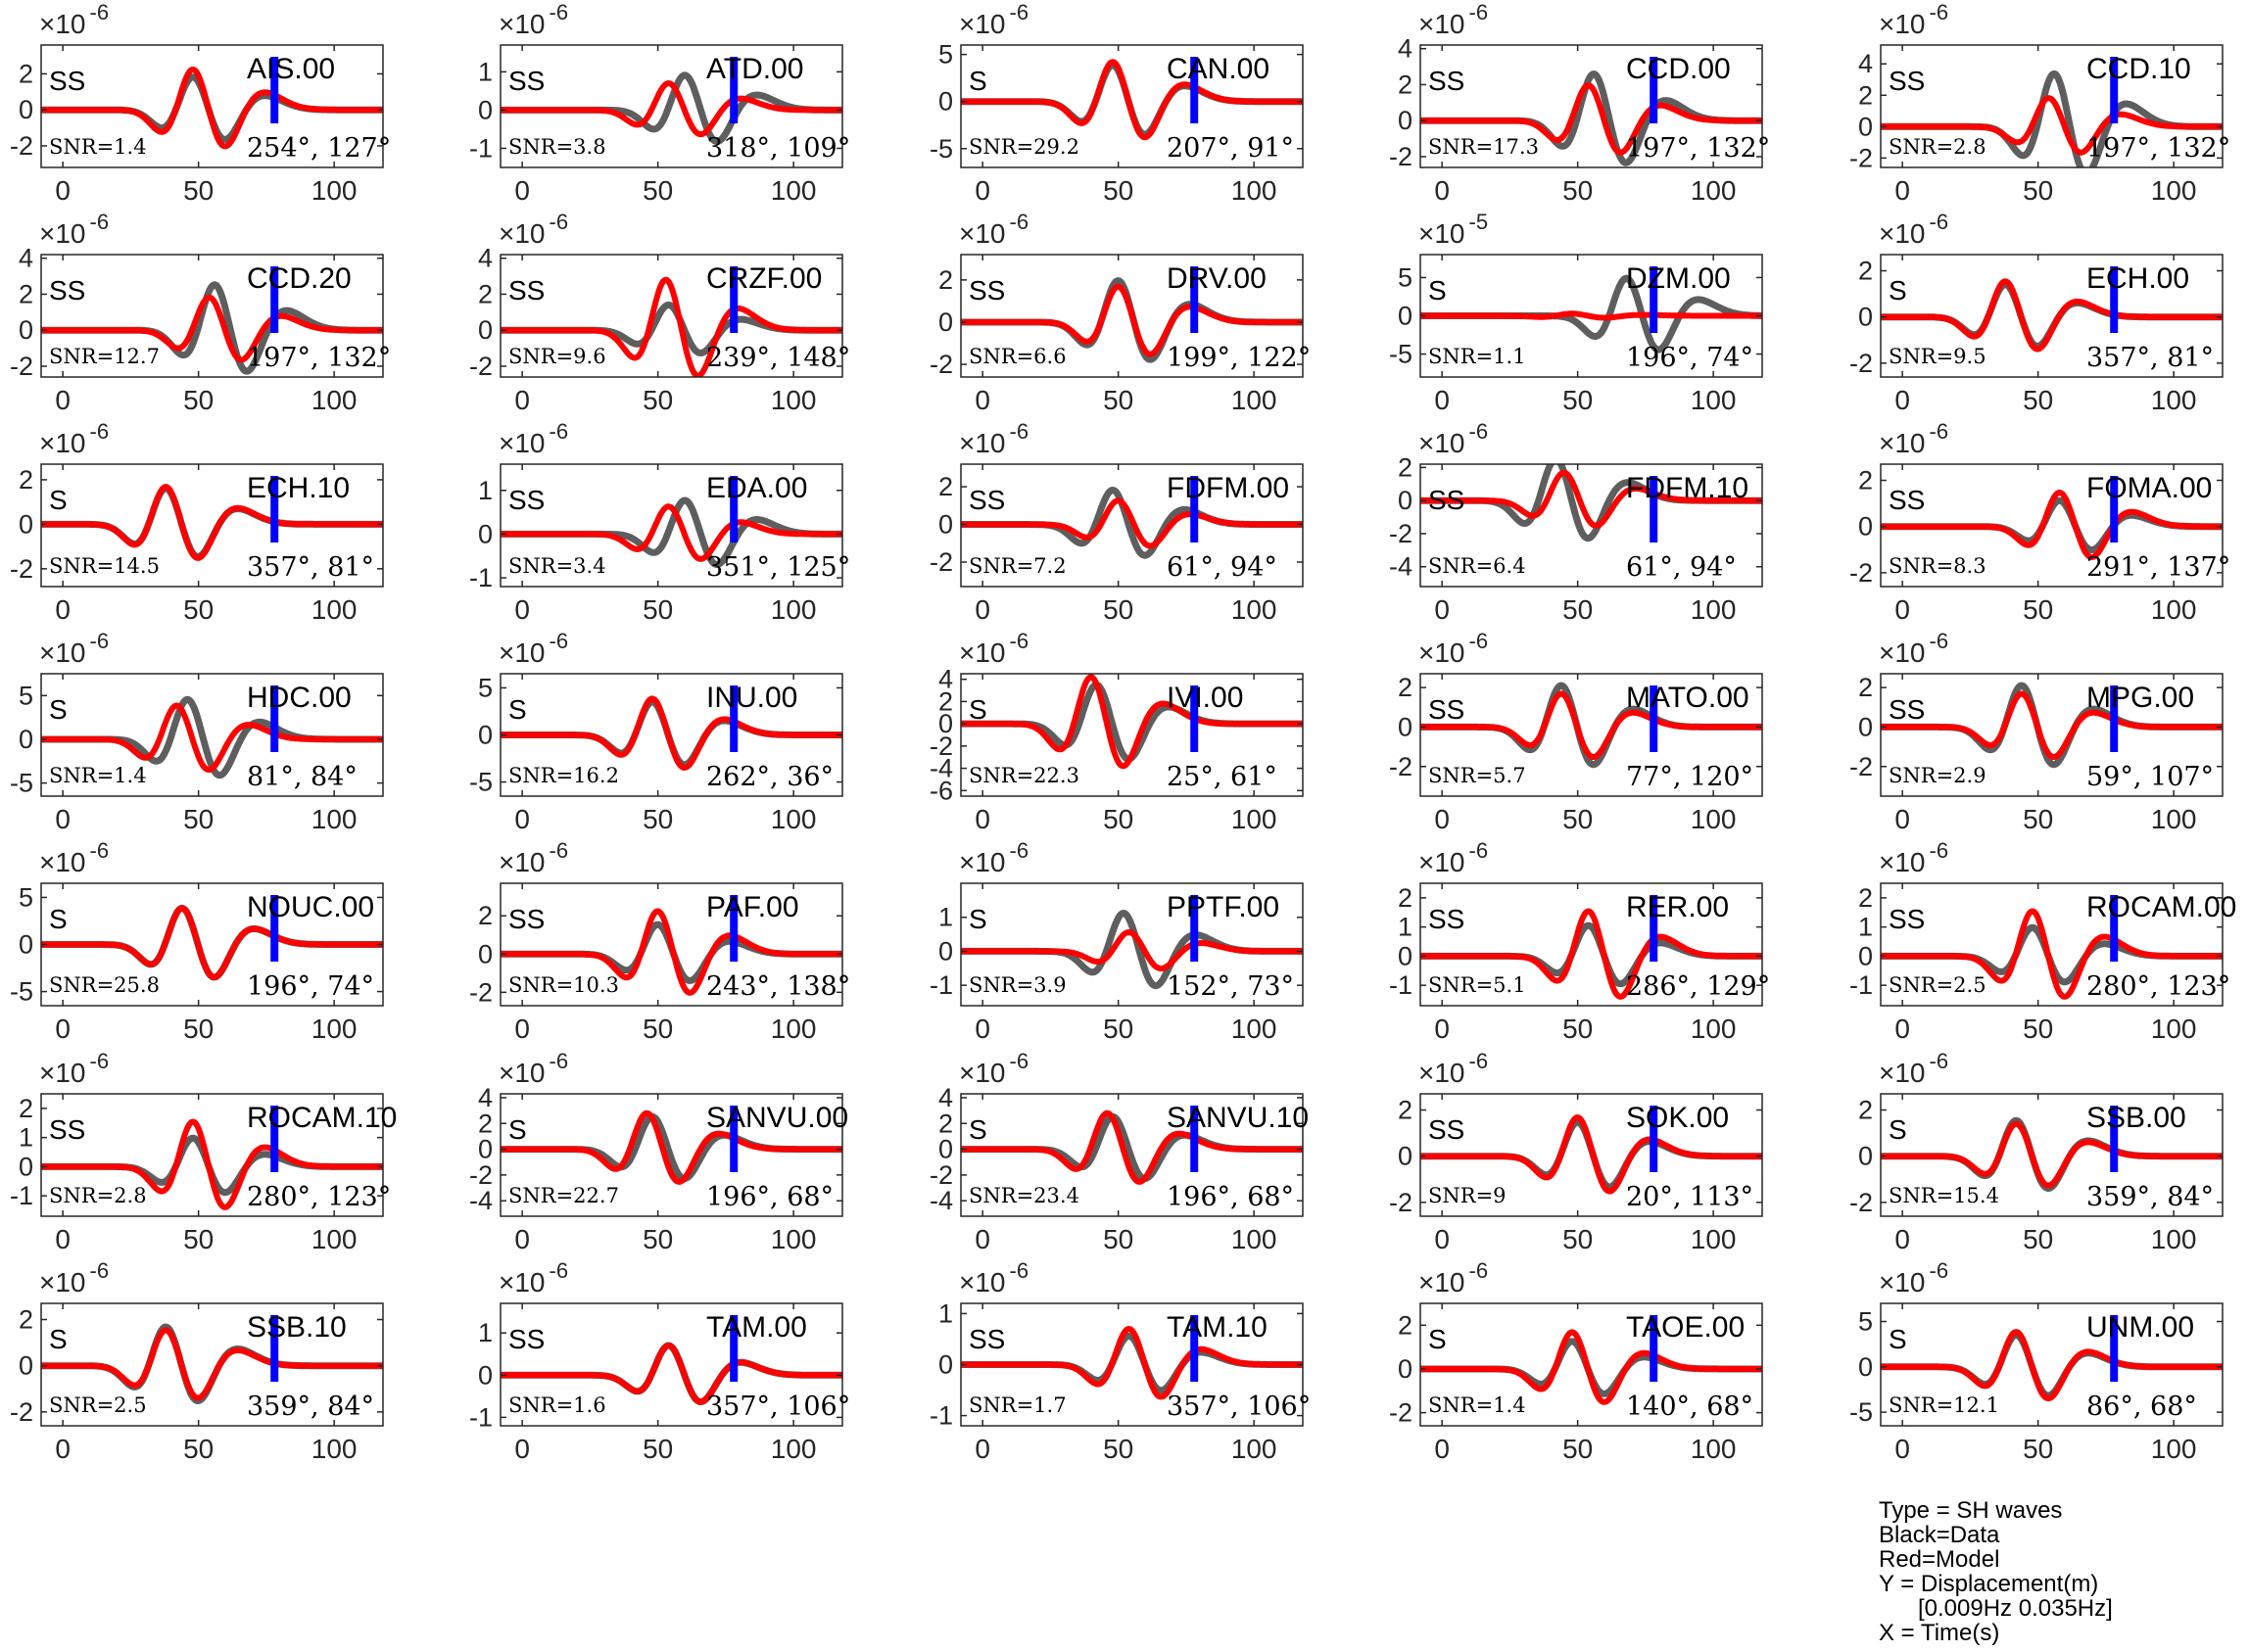 This screenshot has height=1652, width=2249. Describe the element at coordinates (1400, 985) in the screenshot. I see `y-tick-label: -1` at that location.